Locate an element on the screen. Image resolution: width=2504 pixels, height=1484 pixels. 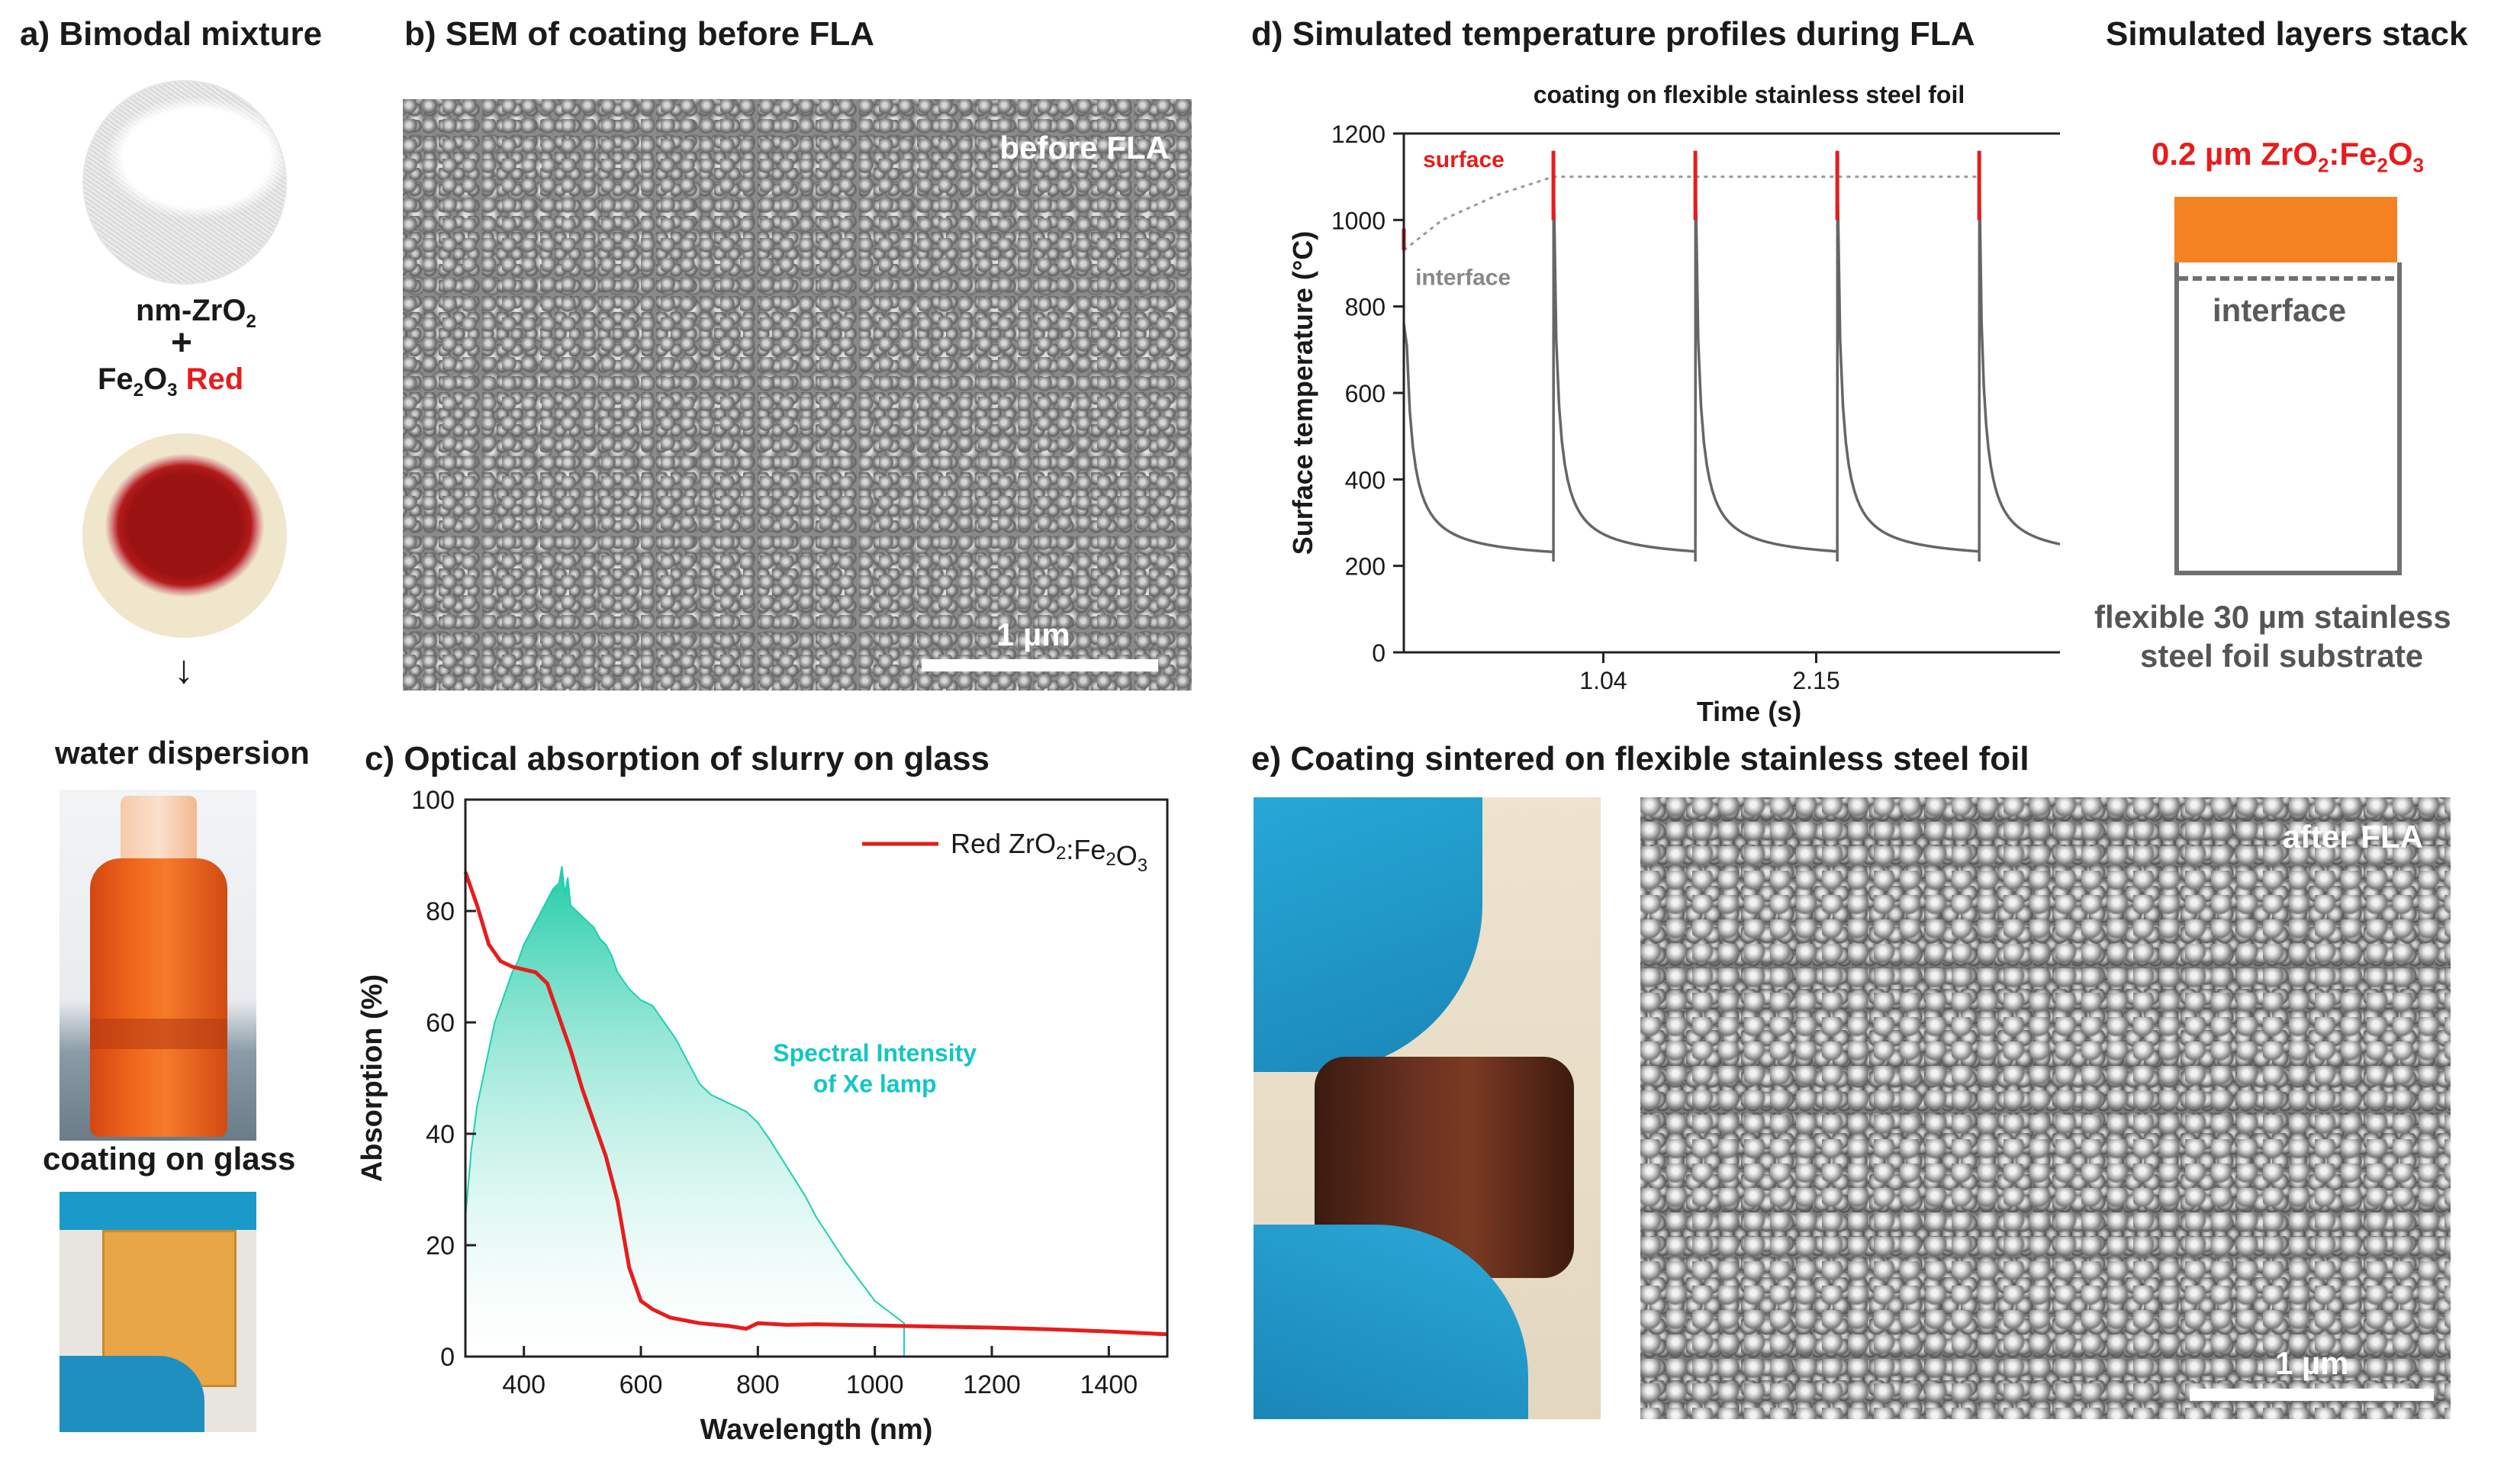
y-tick-label-c: 80 is located at coordinates (440, 911).